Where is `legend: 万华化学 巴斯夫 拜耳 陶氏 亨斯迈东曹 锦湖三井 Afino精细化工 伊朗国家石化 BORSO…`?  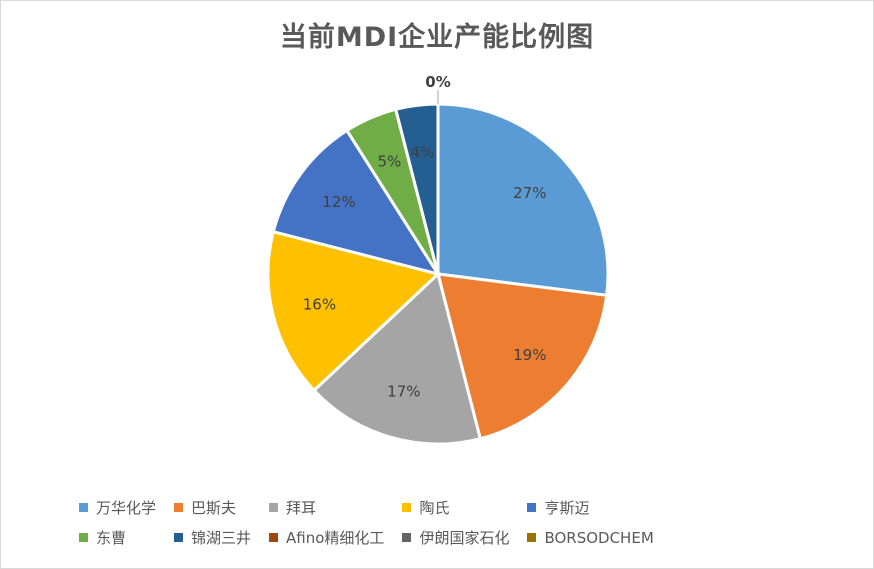 legend: 万华化学 巴斯夫 拜耳 陶氏 亨斯迈东曹 锦湖三井 Afino精细化工 伊朗国家石化 BORSO… is located at coordinates (439, 522).